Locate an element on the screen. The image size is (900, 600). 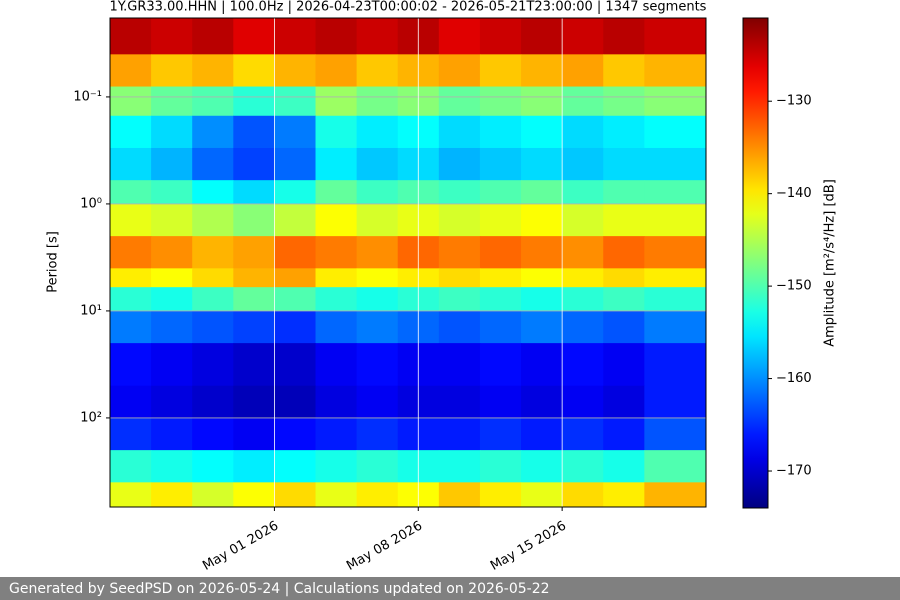
y-tick-label: 10⁰ is located at coordinates (91, 203).